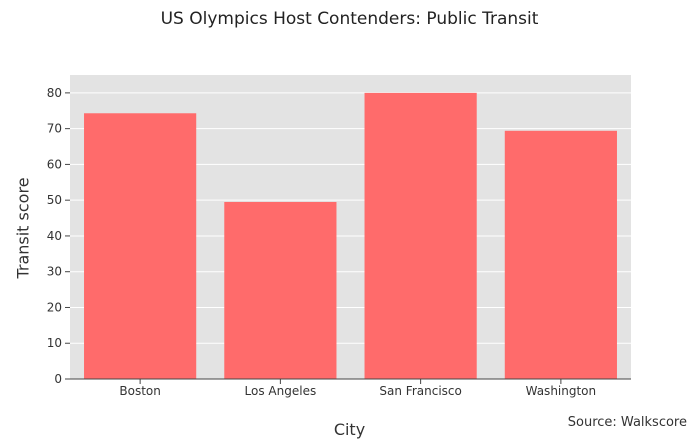 The image size is (699, 442). Describe the element at coordinates (627, 422) in the screenshot. I see `source-annotation: Source: Walkscore` at that location.